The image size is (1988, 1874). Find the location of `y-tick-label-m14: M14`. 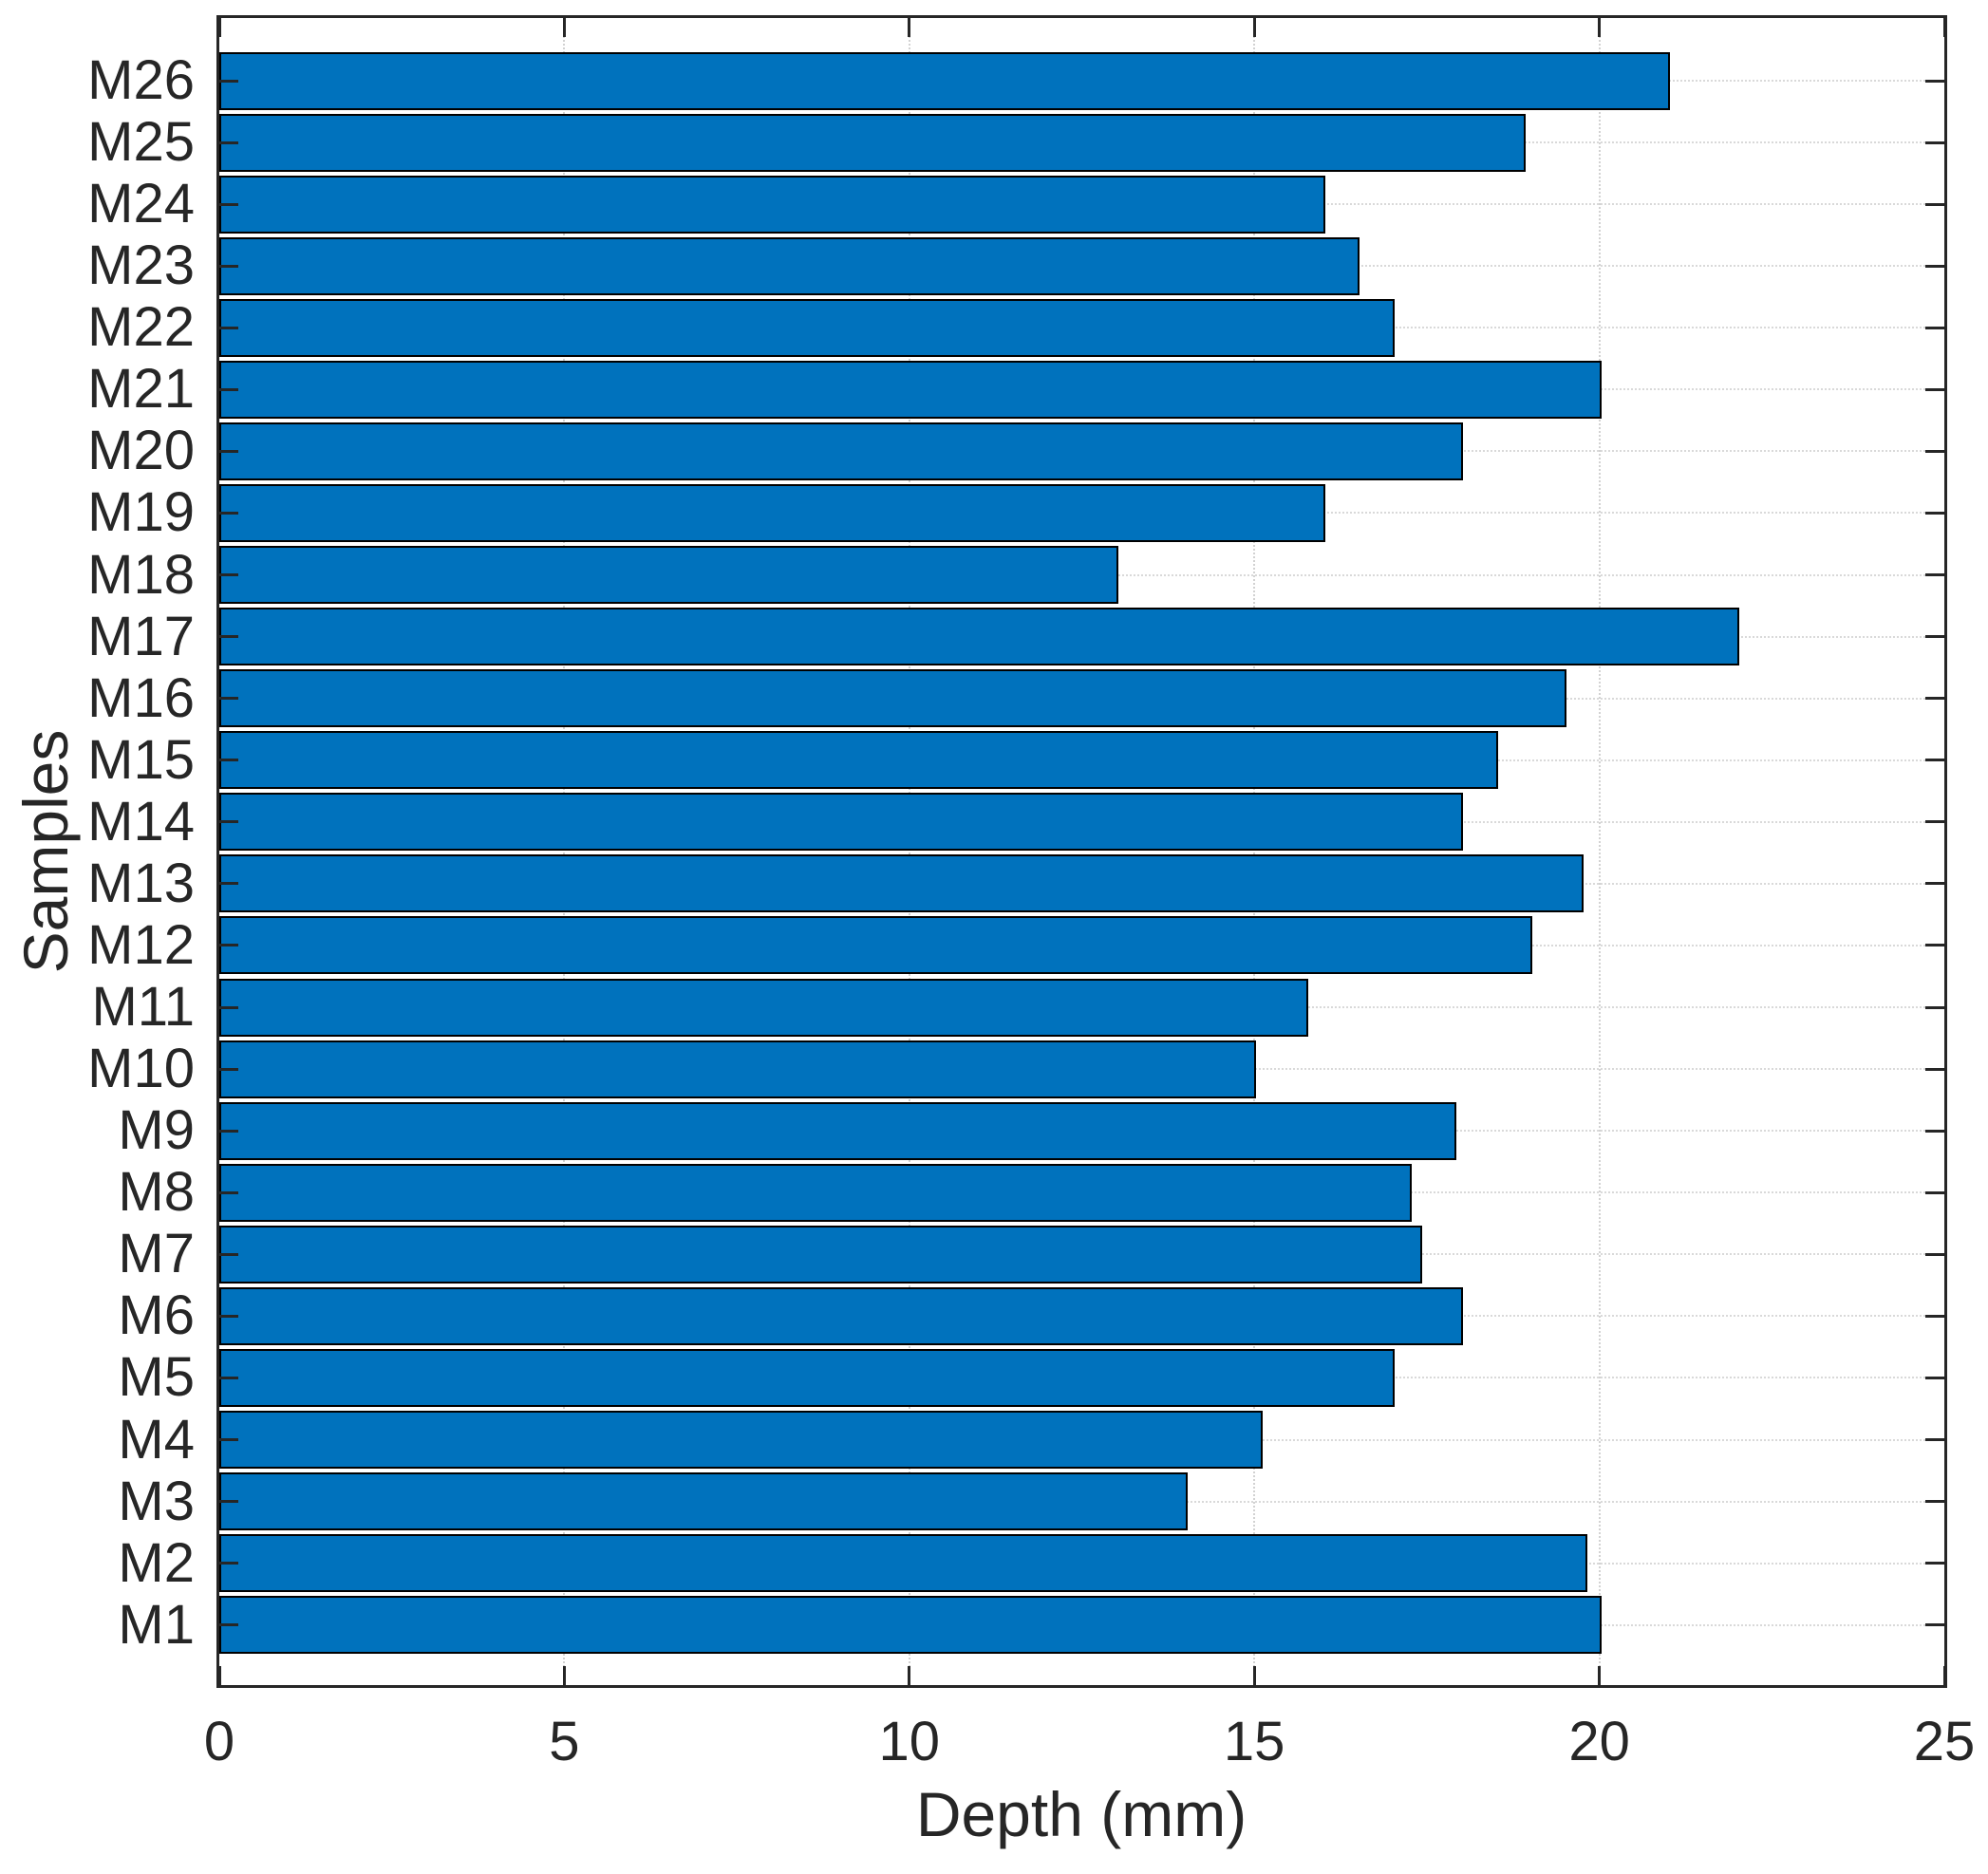

y-tick-label-m14: M14 is located at coordinates (141, 821).